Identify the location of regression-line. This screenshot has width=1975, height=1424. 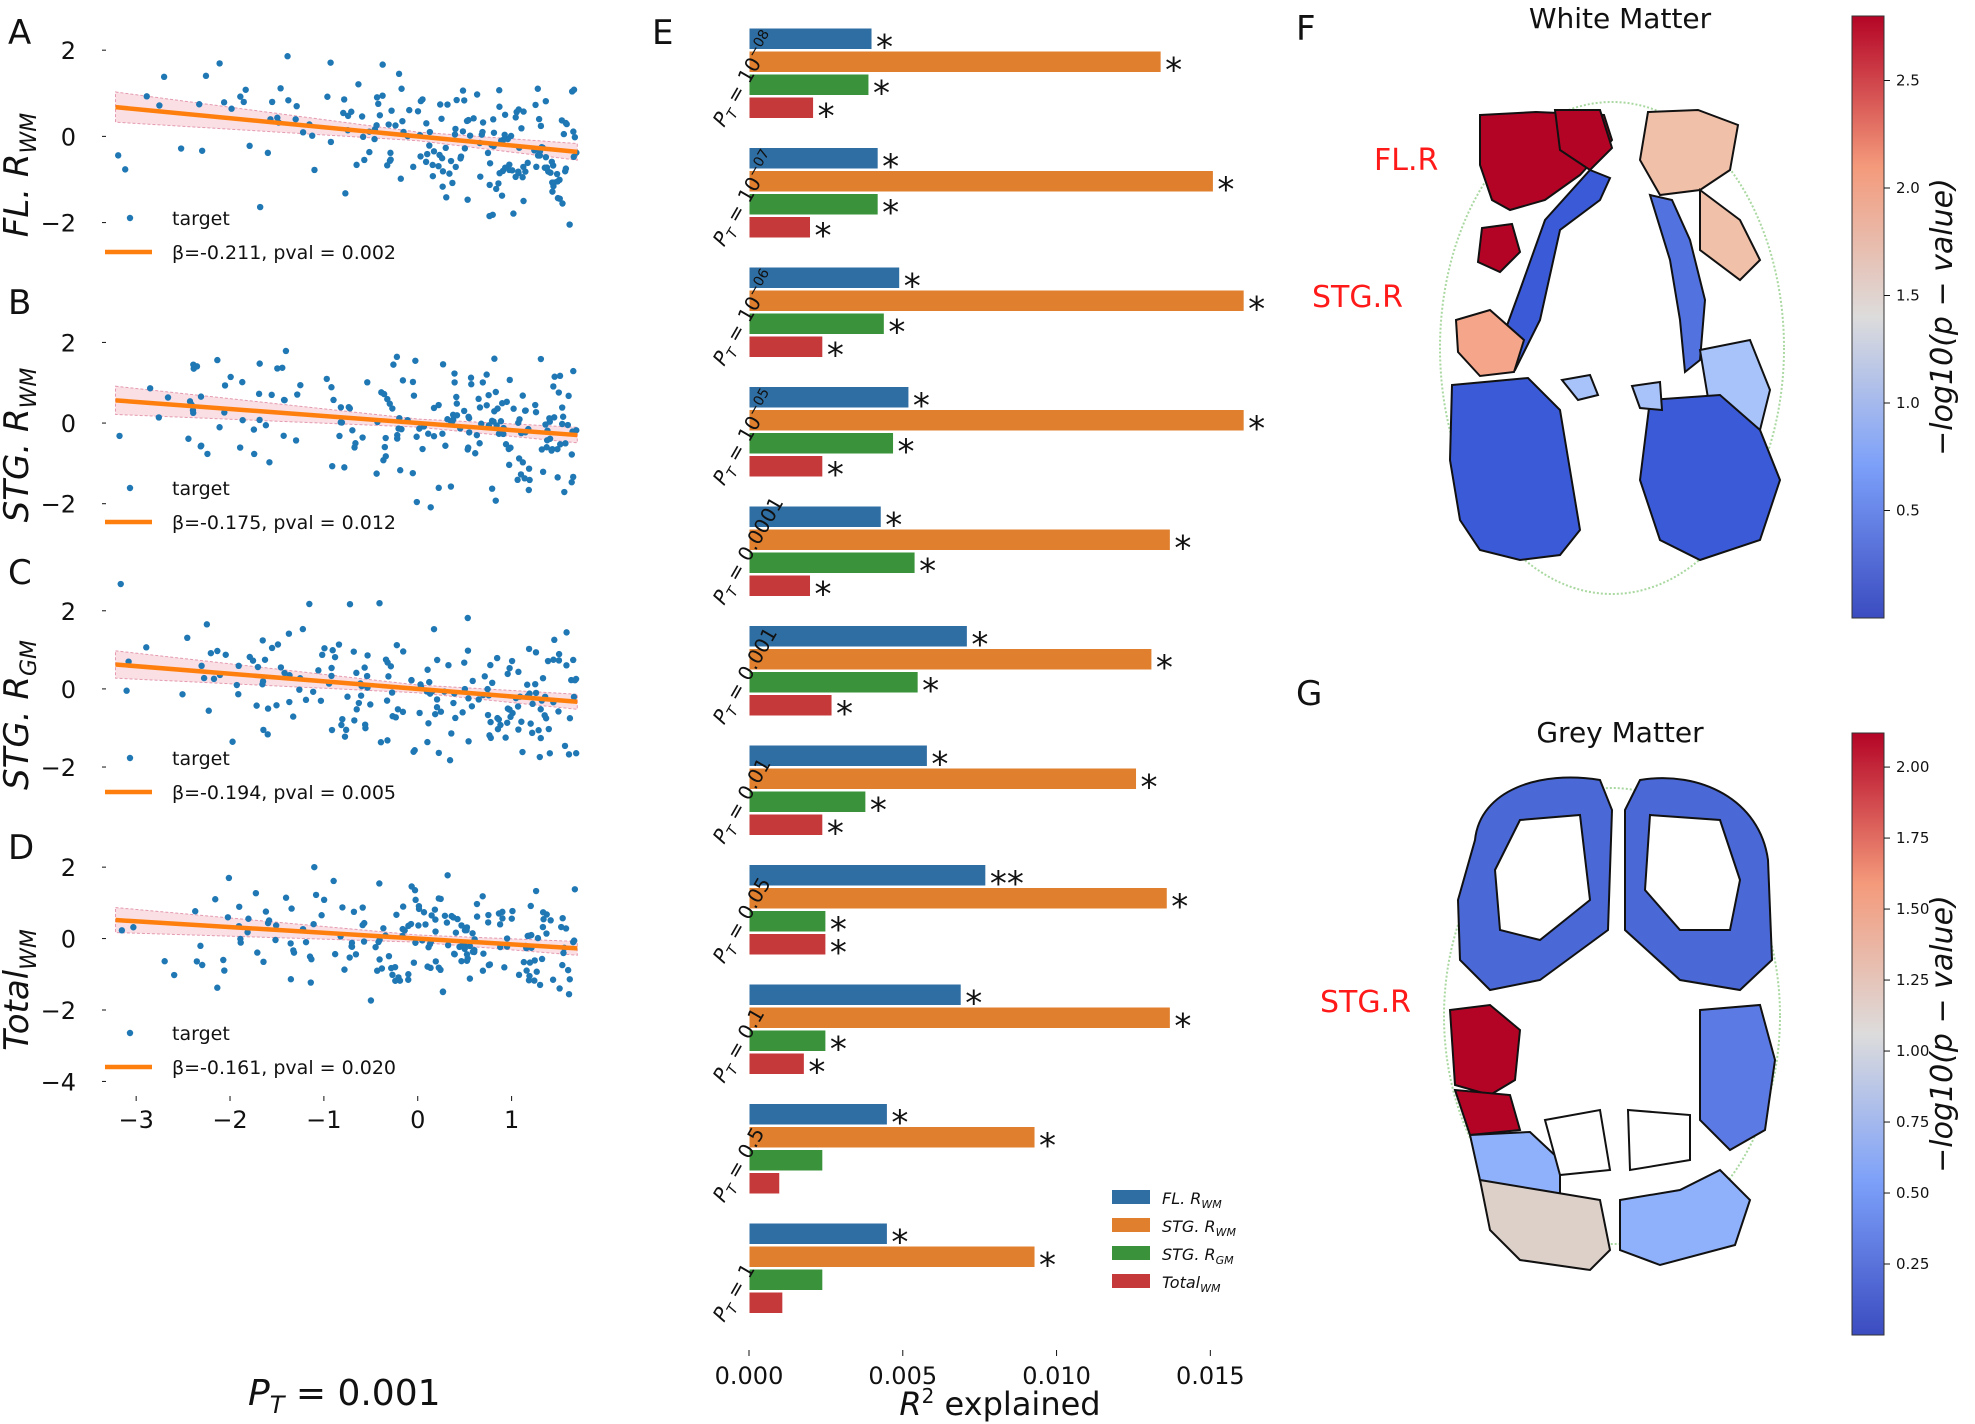
(346, 418).